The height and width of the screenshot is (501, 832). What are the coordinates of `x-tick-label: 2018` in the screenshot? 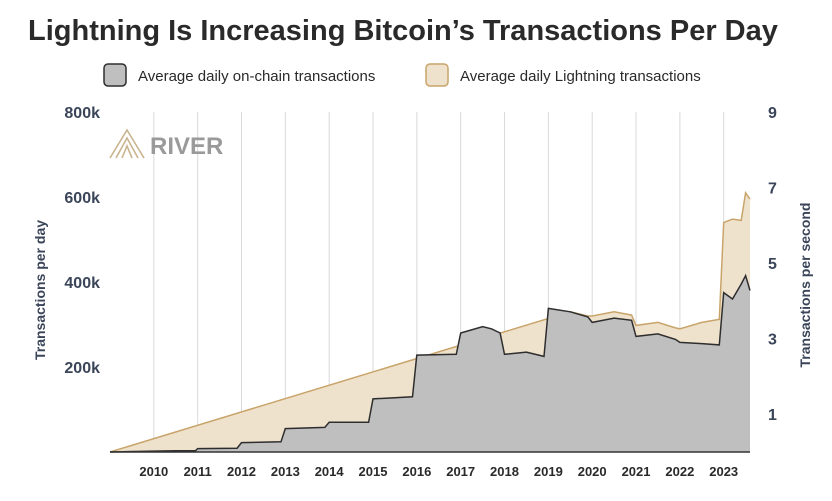 It's located at (504, 471).